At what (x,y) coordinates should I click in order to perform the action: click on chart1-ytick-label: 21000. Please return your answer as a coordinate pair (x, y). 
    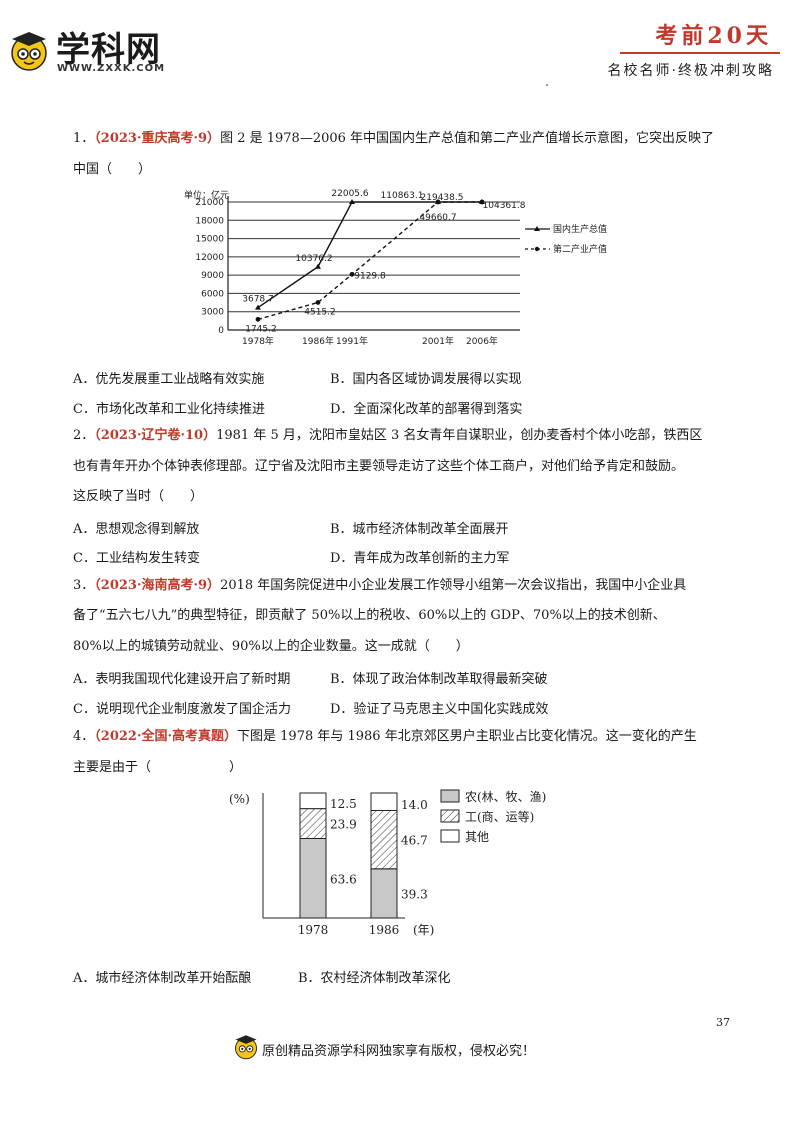
    Looking at the image, I should click on (209, 203).